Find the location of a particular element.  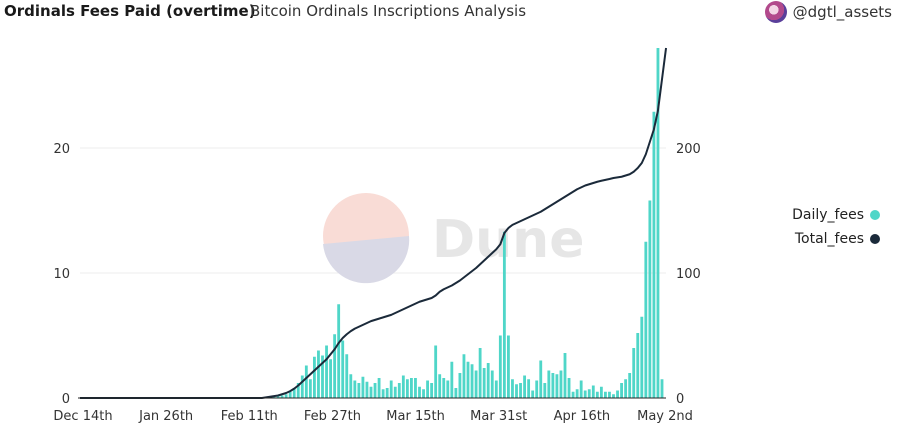

right-axis-ticks: 0 100 200 is located at coordinates (688, 274).